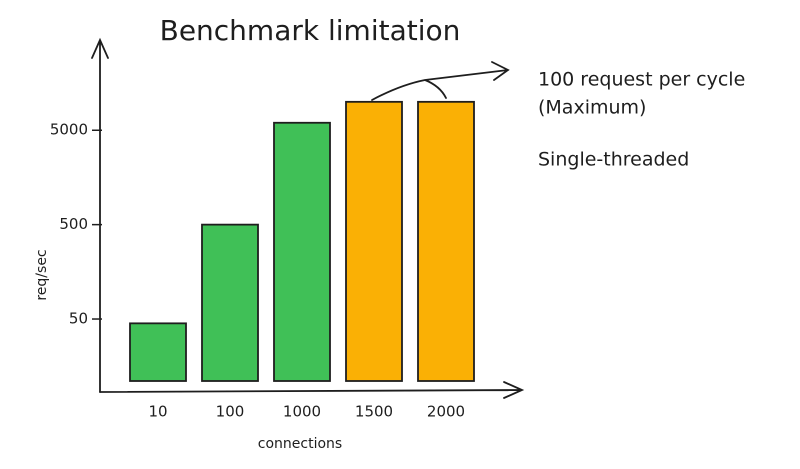 This screenshot has width=800, height=469. What do you see at coordinates (374, 412) in the screenshot?
I see `x-tick-label: 1500` at bounding box center [374, 412].